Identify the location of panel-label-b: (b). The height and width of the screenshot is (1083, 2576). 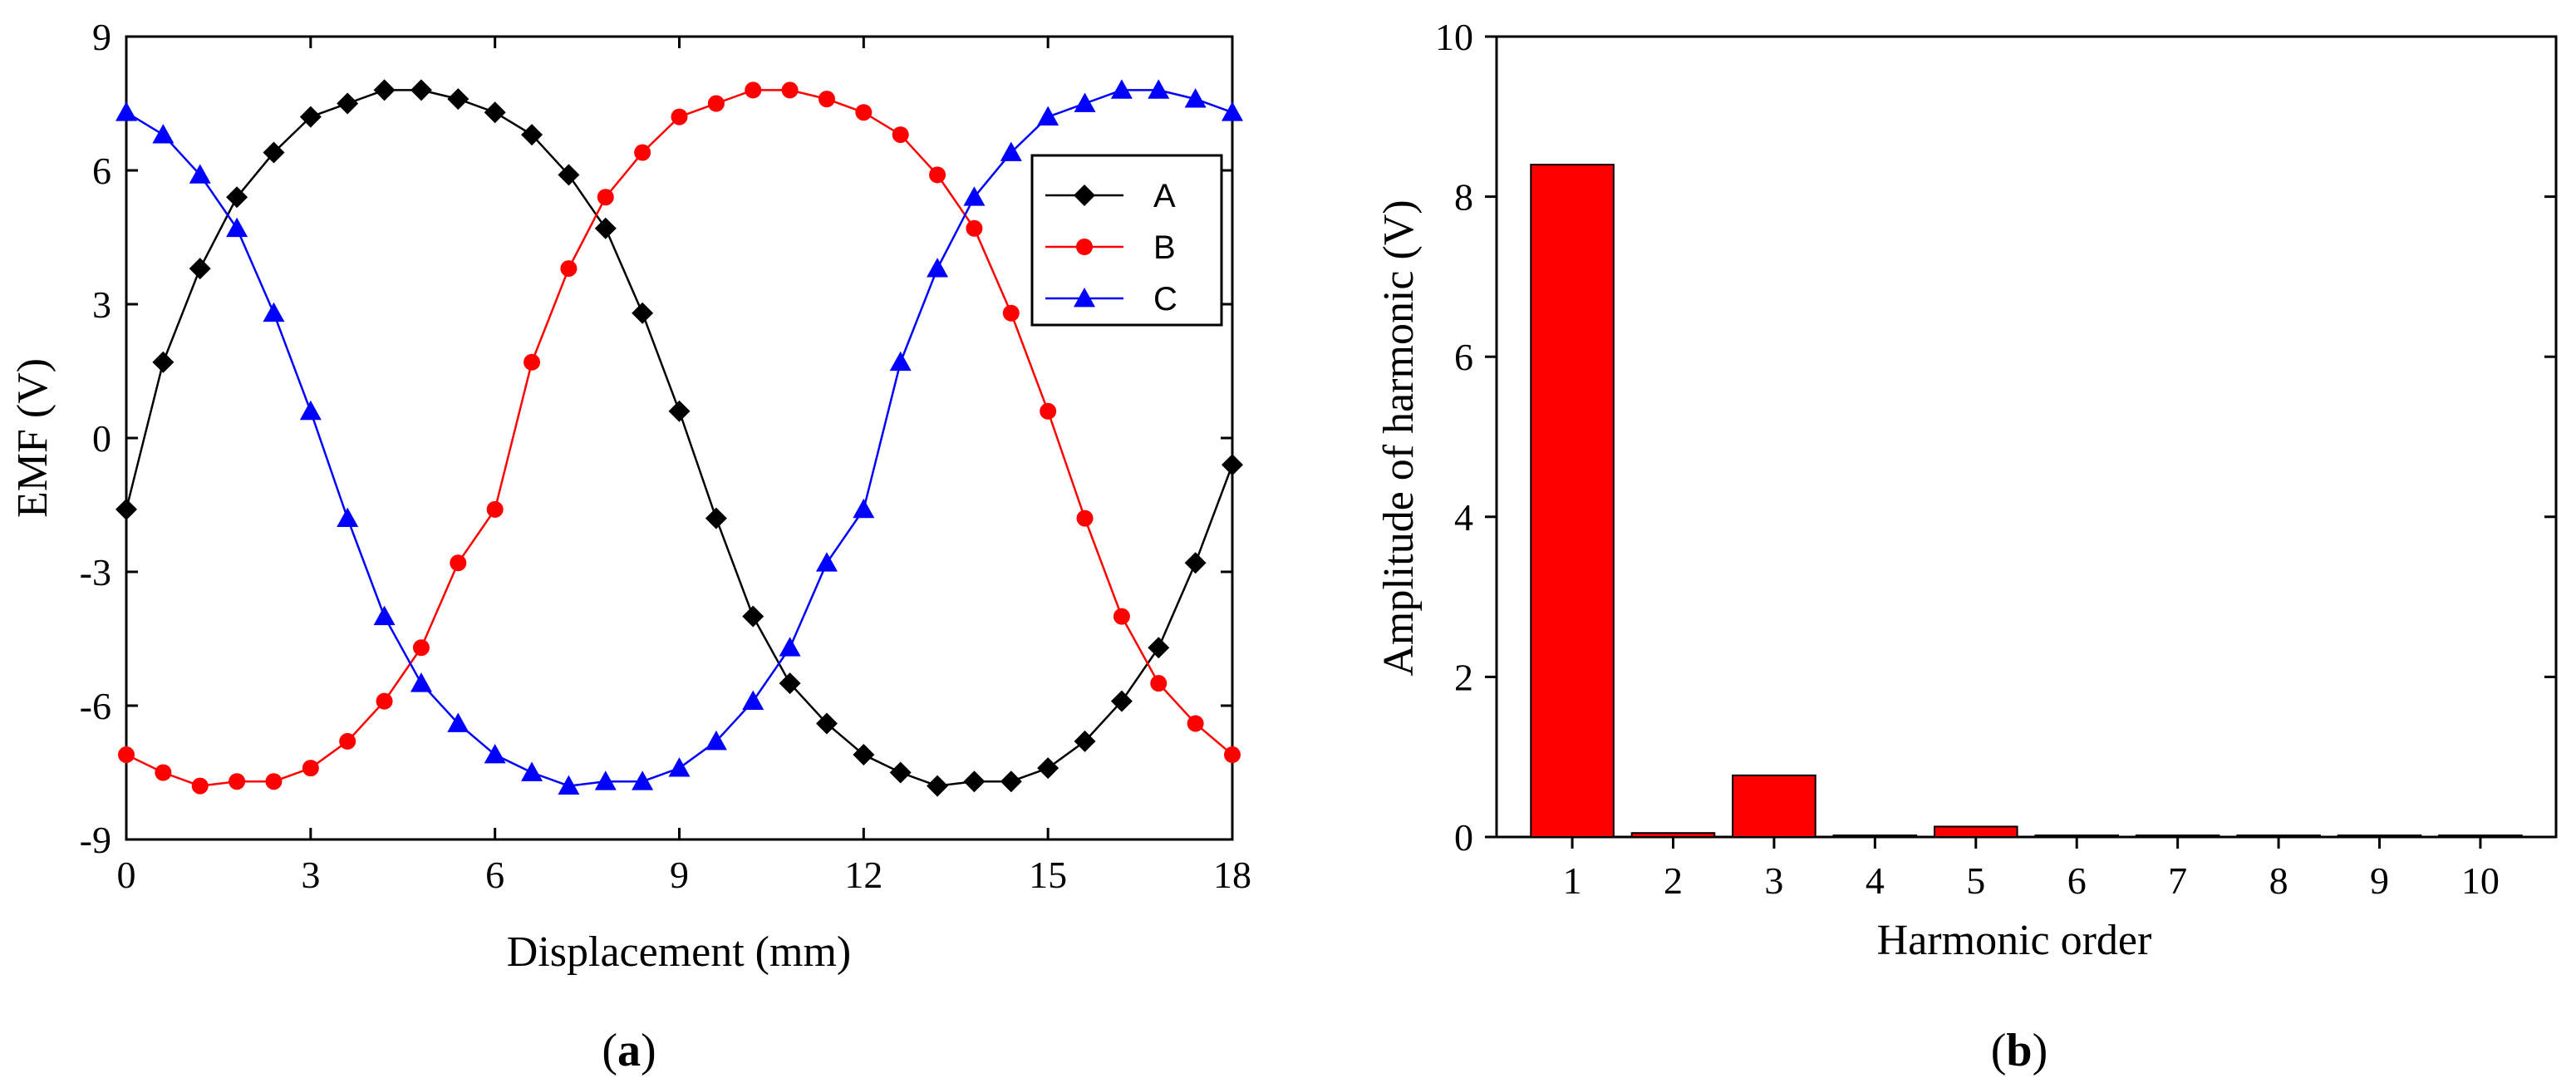
(2019, 1050).